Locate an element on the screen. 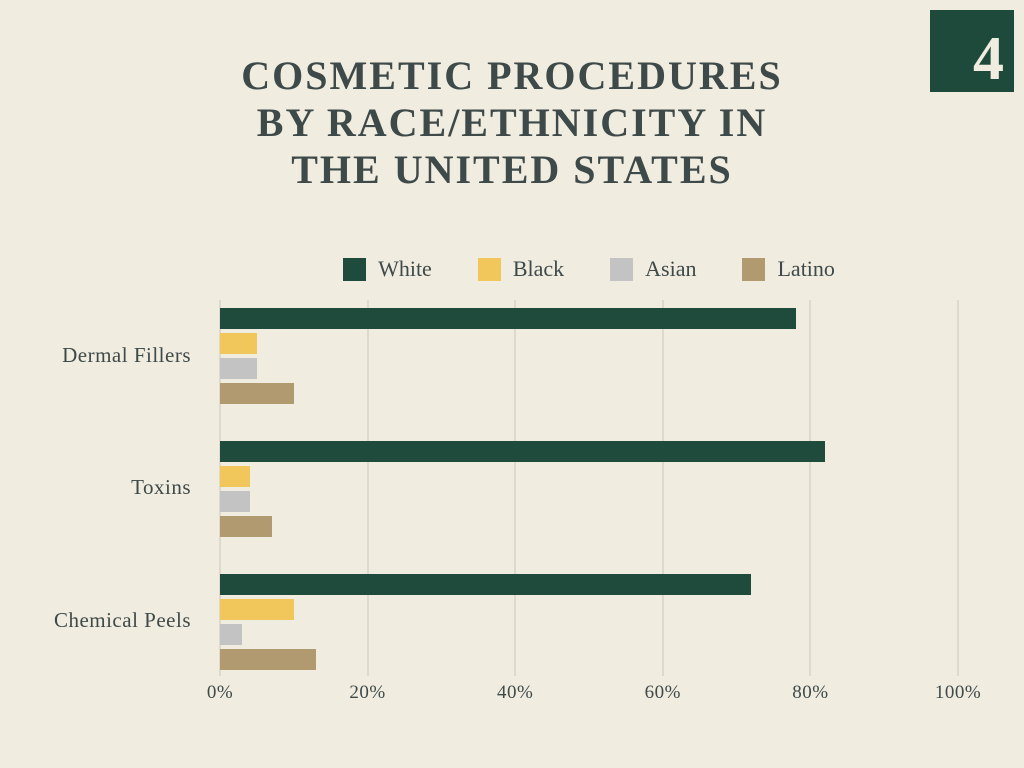 This screenshot has height=768, width=1024. legend-label: Latino is located at coordinates (806, 268).